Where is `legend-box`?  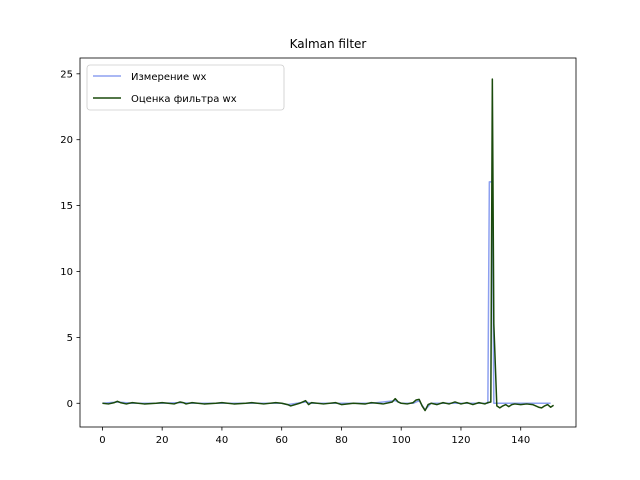
legend-box is located at coordinates (185, 87).